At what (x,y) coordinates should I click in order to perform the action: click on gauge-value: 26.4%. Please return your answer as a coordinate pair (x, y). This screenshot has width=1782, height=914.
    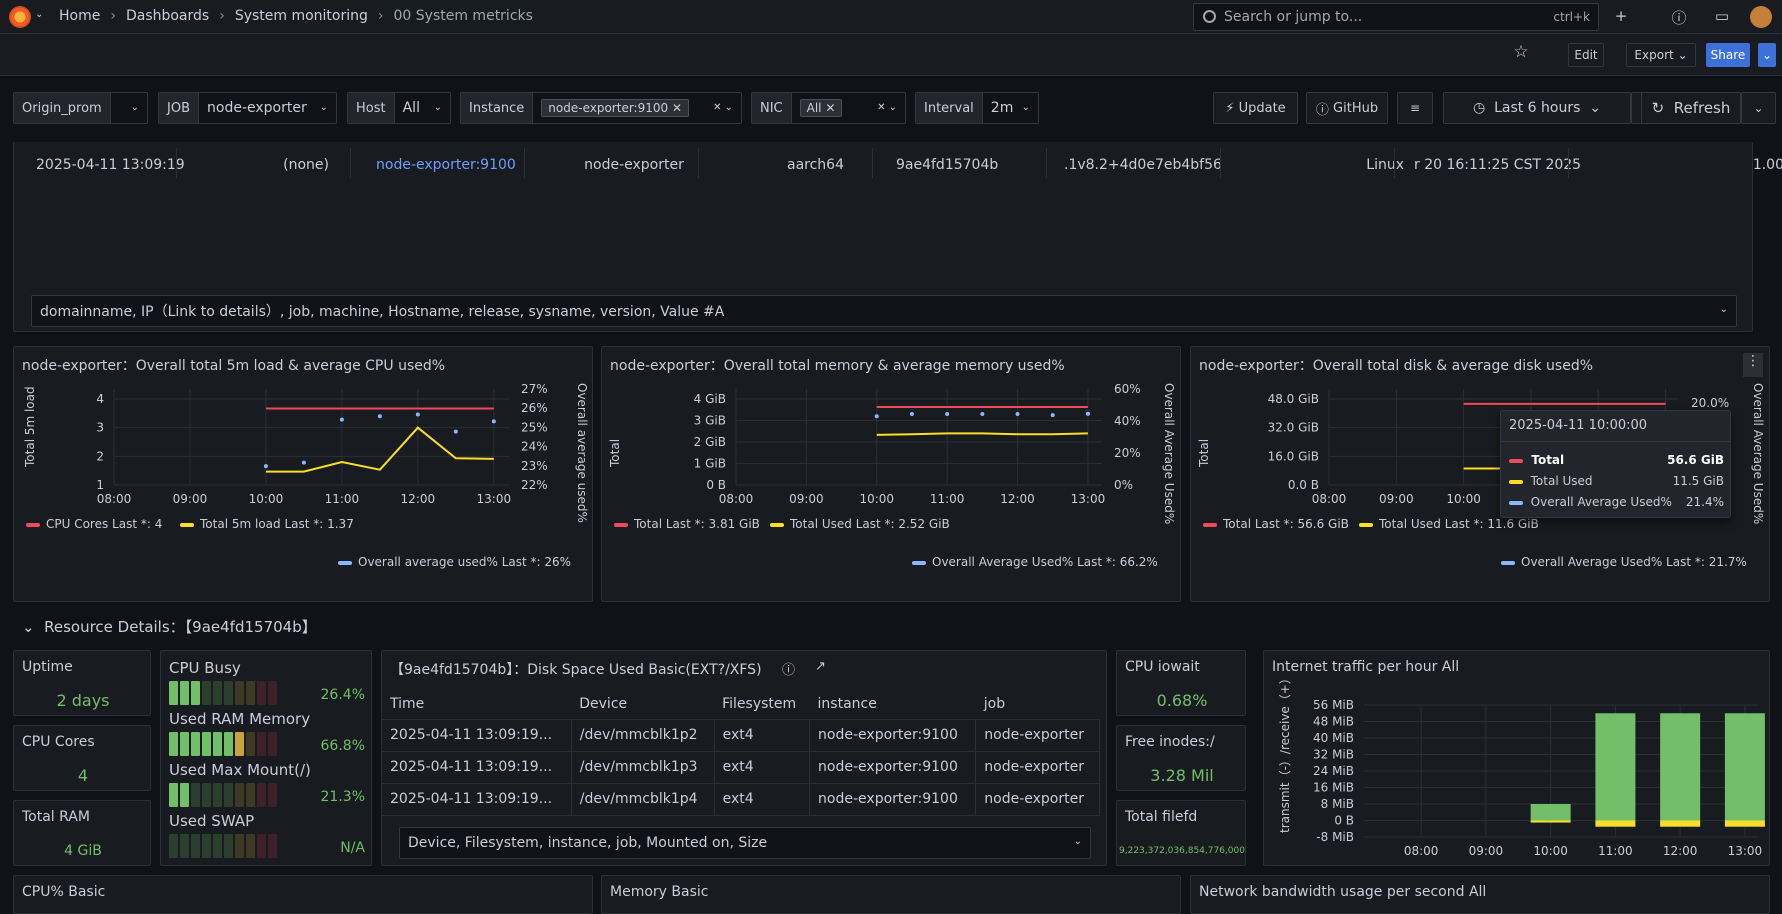
    Looking at the image, I should click on (342, 695).